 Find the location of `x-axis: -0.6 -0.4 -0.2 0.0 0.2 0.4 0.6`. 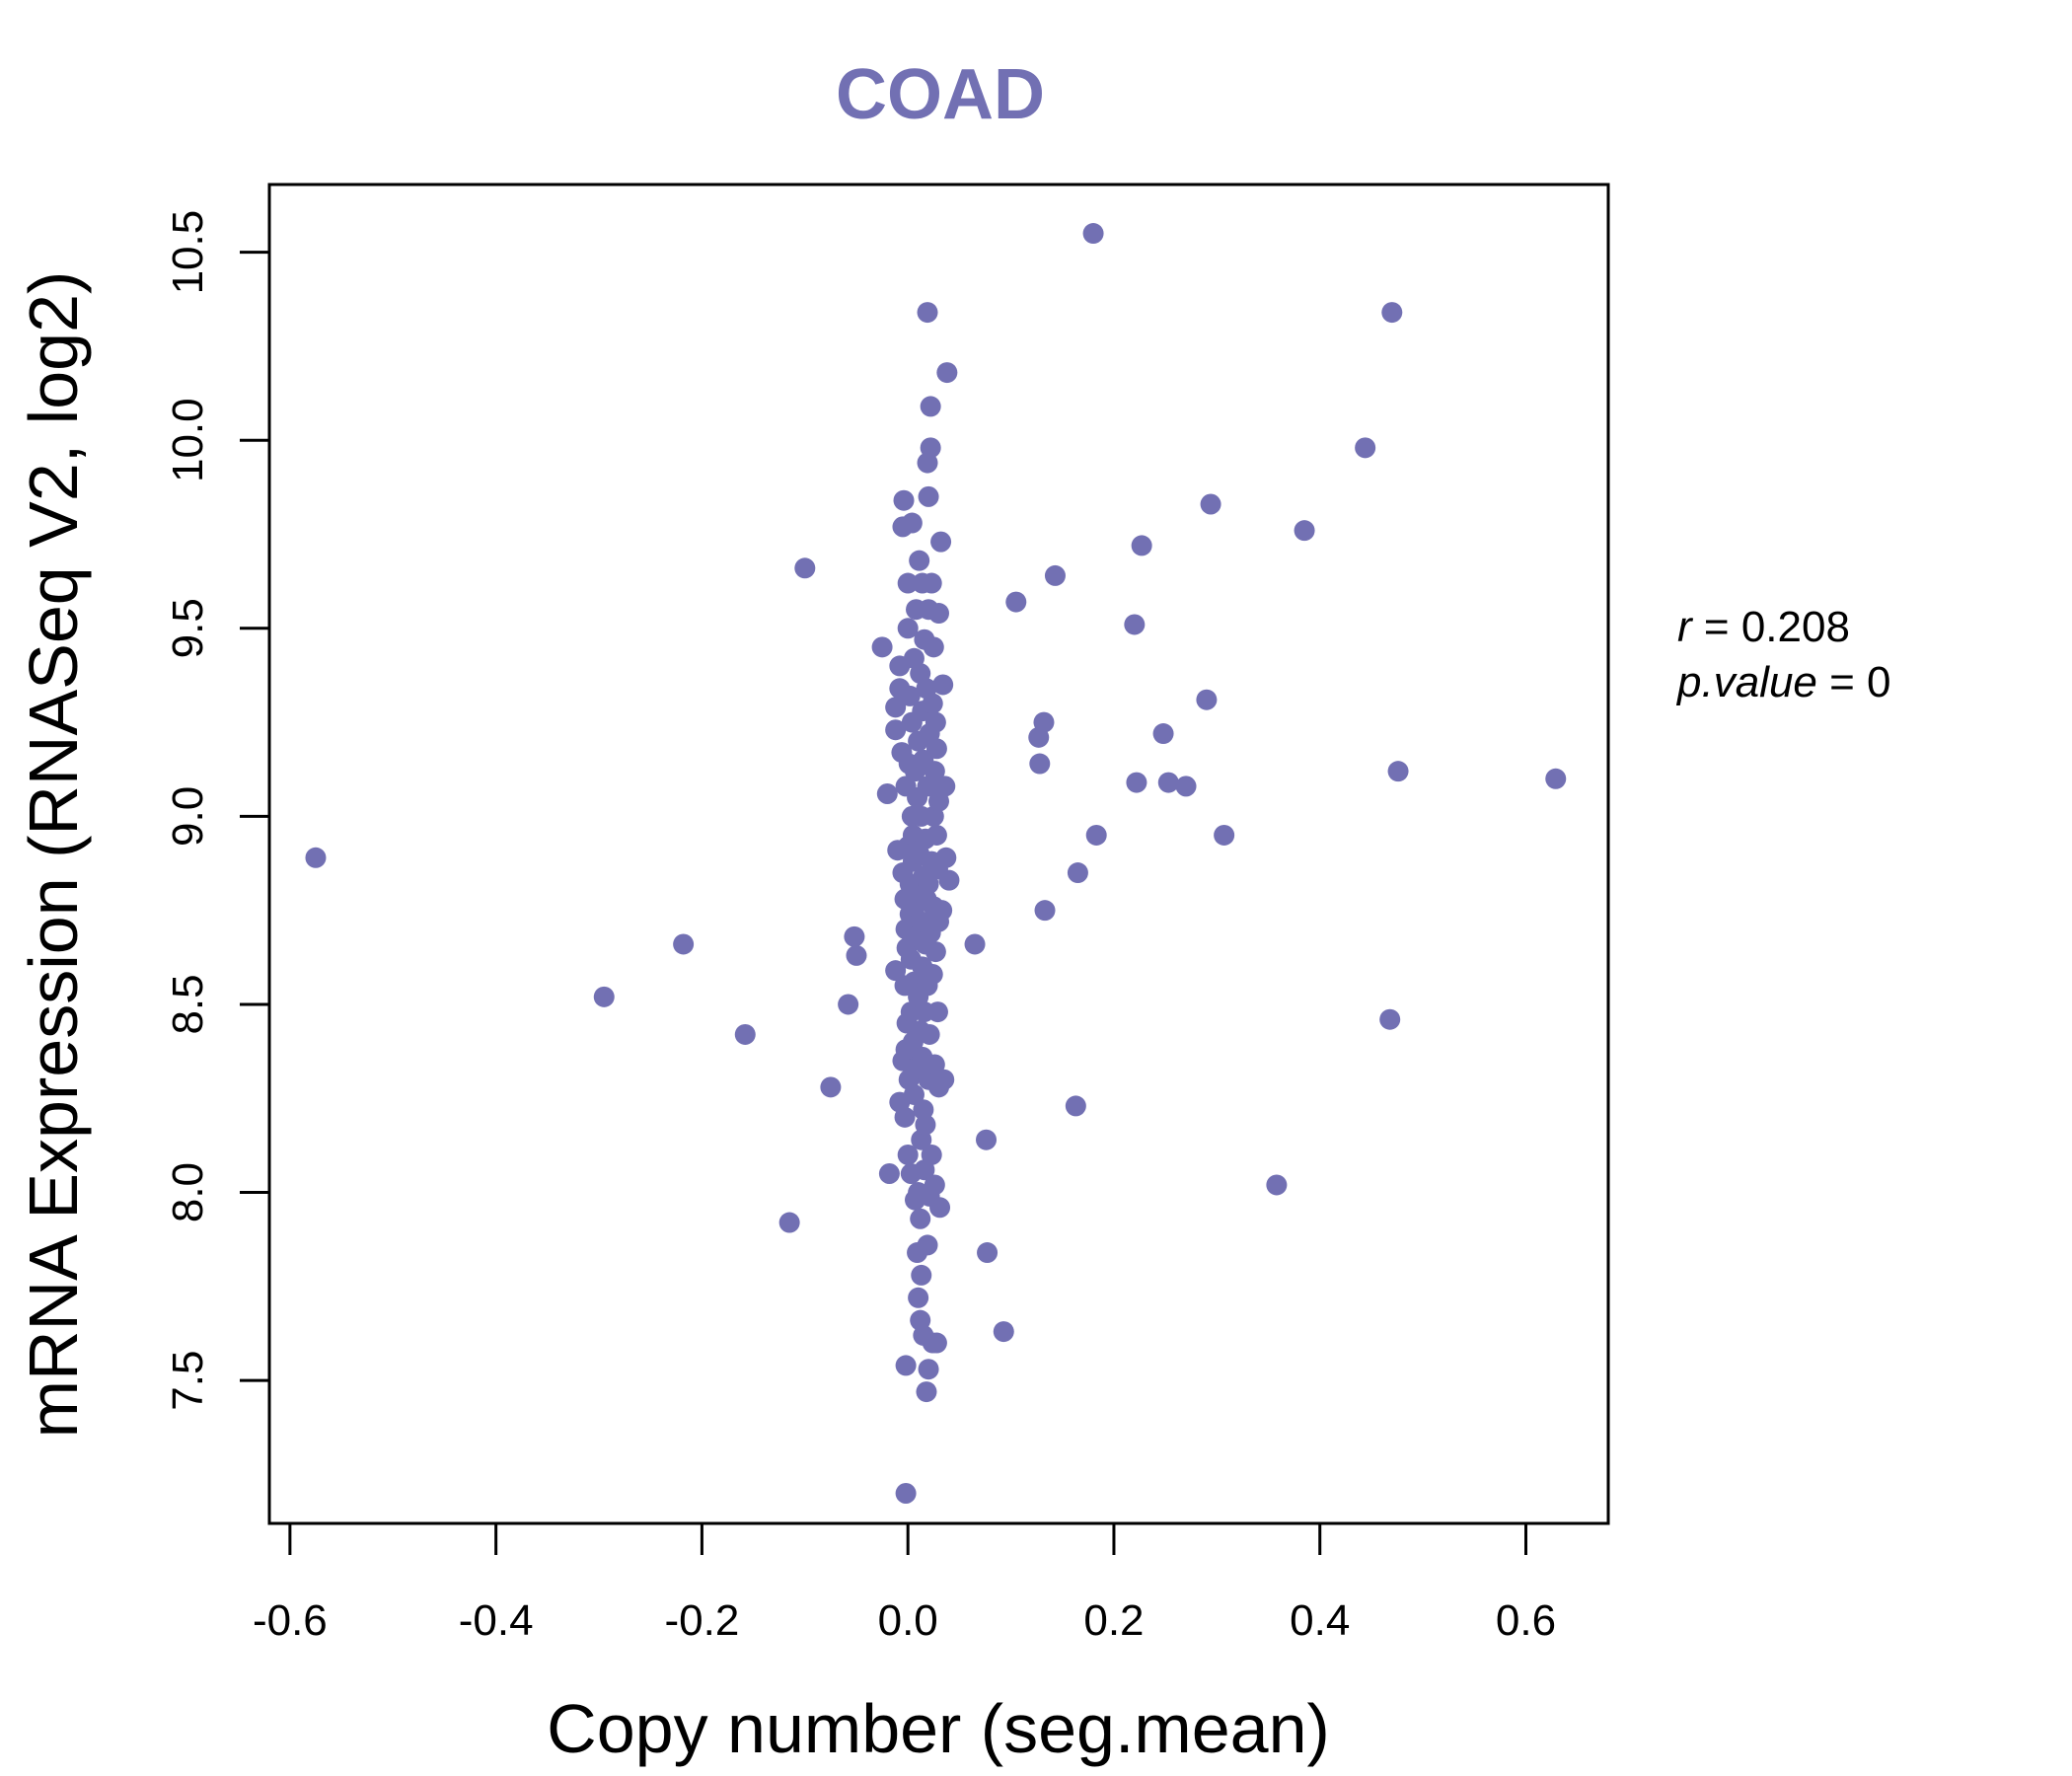

x-axis: -0.6 -0.4 -0.2 0.0 0.2 0.4 0.6 is located at coordinates (905, 1583).